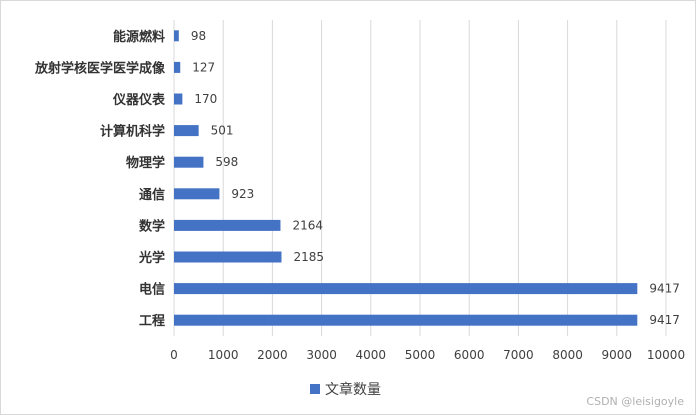 This screenshot has height=415, width=696. Describe the element at coordinates (203, 67) in the screenshot. I see `data-label: 127` at that location.